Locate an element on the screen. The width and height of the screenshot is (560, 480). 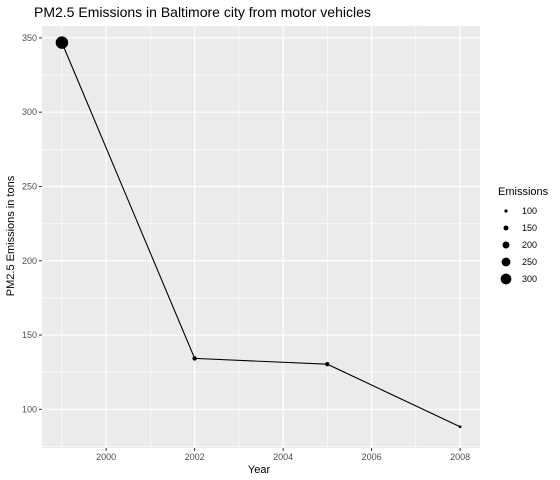
y-tick-label: 100 is located at coordinates (29, 409).